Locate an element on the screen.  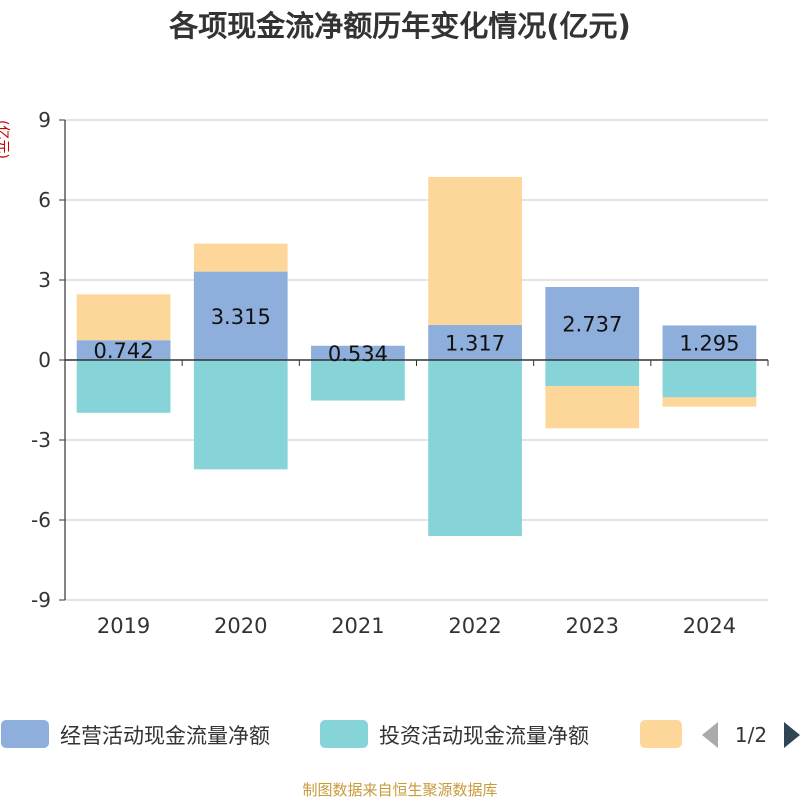
bar-financing-2023 is located at coordinates (592, 407).